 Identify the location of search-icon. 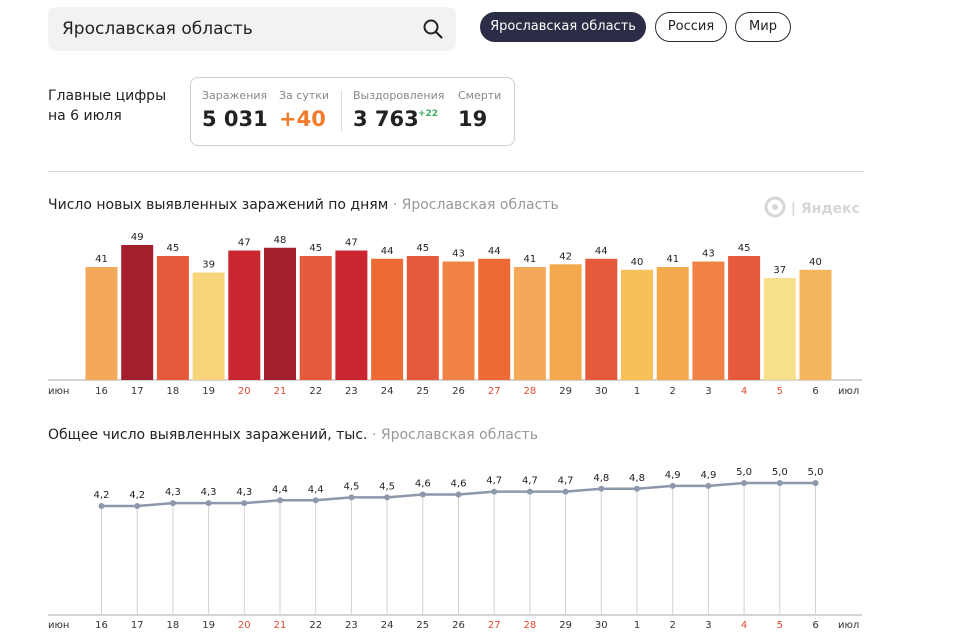
(433, 29).